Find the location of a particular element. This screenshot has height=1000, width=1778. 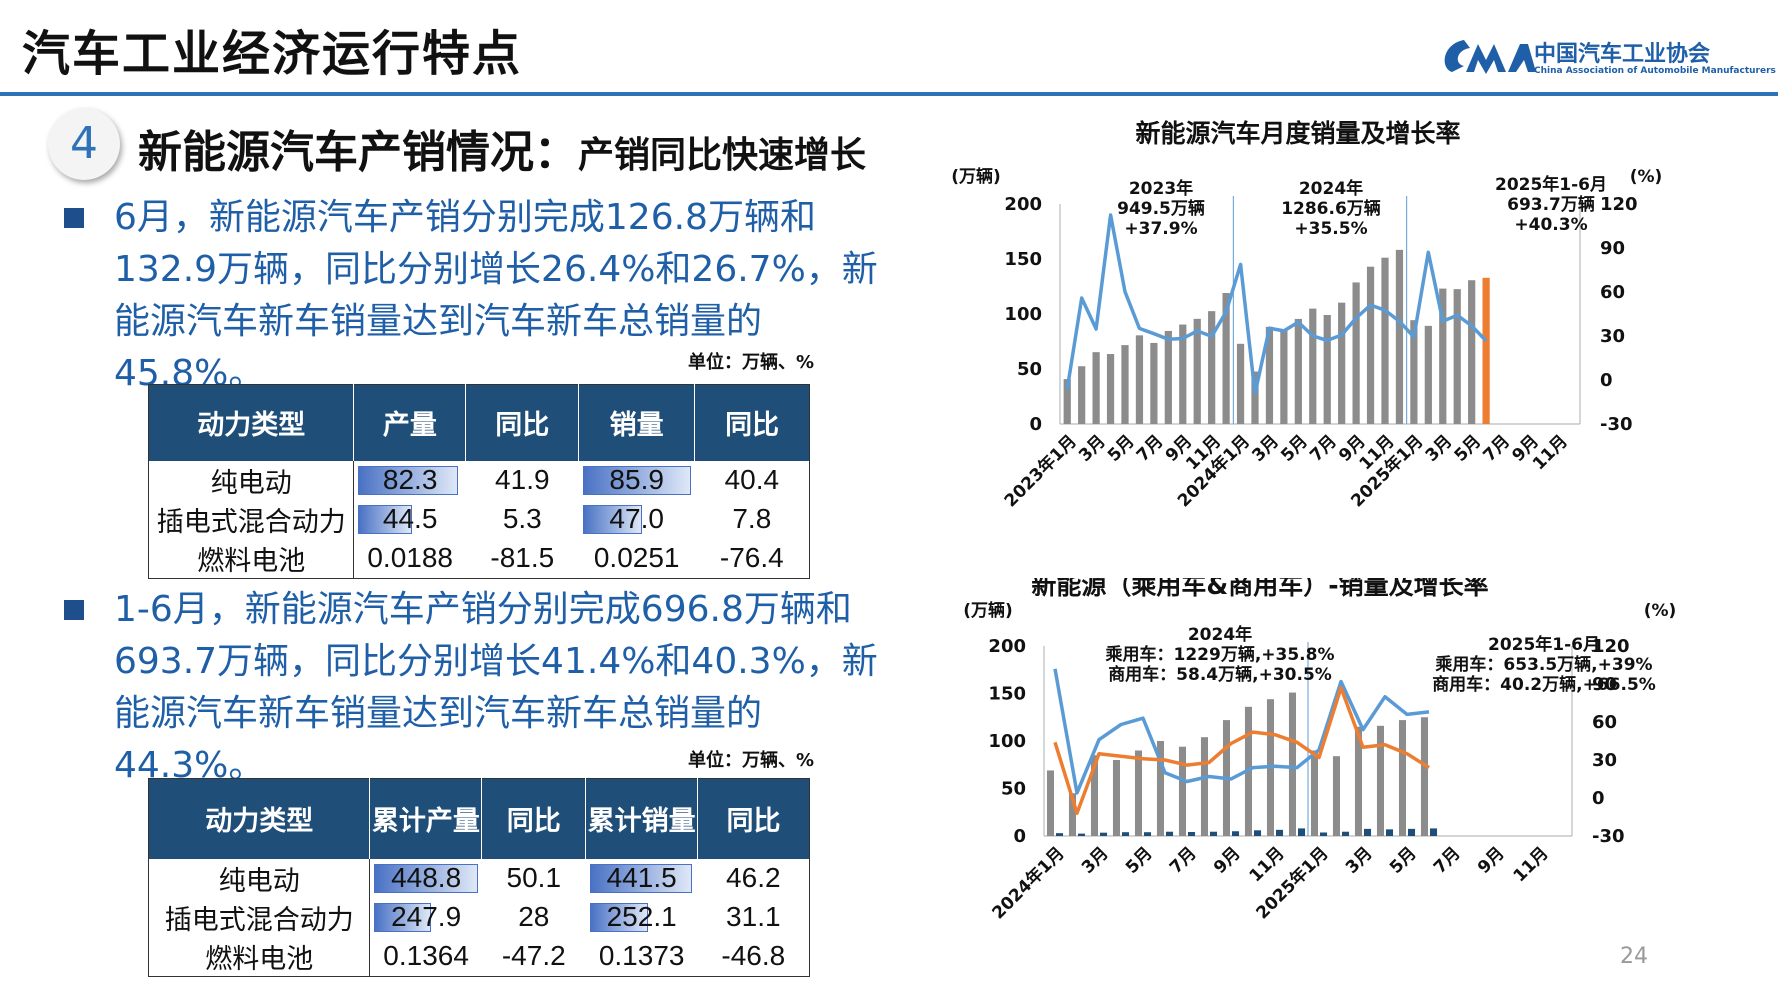

cell-value: 7.8 is located at coordinates (752, 518).